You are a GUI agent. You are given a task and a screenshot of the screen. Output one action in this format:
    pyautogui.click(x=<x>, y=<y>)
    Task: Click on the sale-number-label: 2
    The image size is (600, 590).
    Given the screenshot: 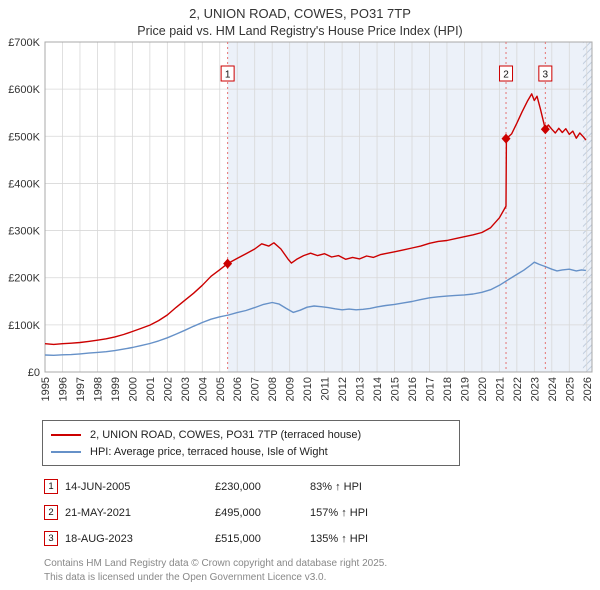 What is the action you would take?
    pyautogui.click(x=506, y=75)
    